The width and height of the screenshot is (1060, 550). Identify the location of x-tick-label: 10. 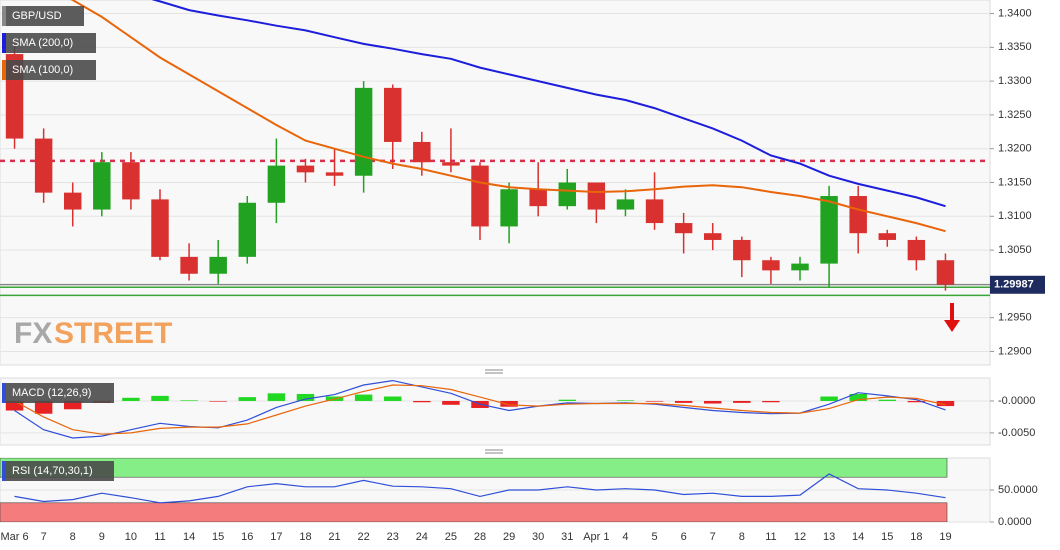
(131, 537).